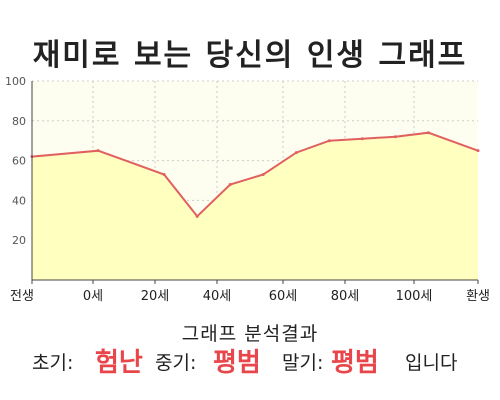 This screenshot has height=400, width=500. Describe the element at coordinates (19, 240) in the screenshot. I see `y-tick-label: 20` at that location.